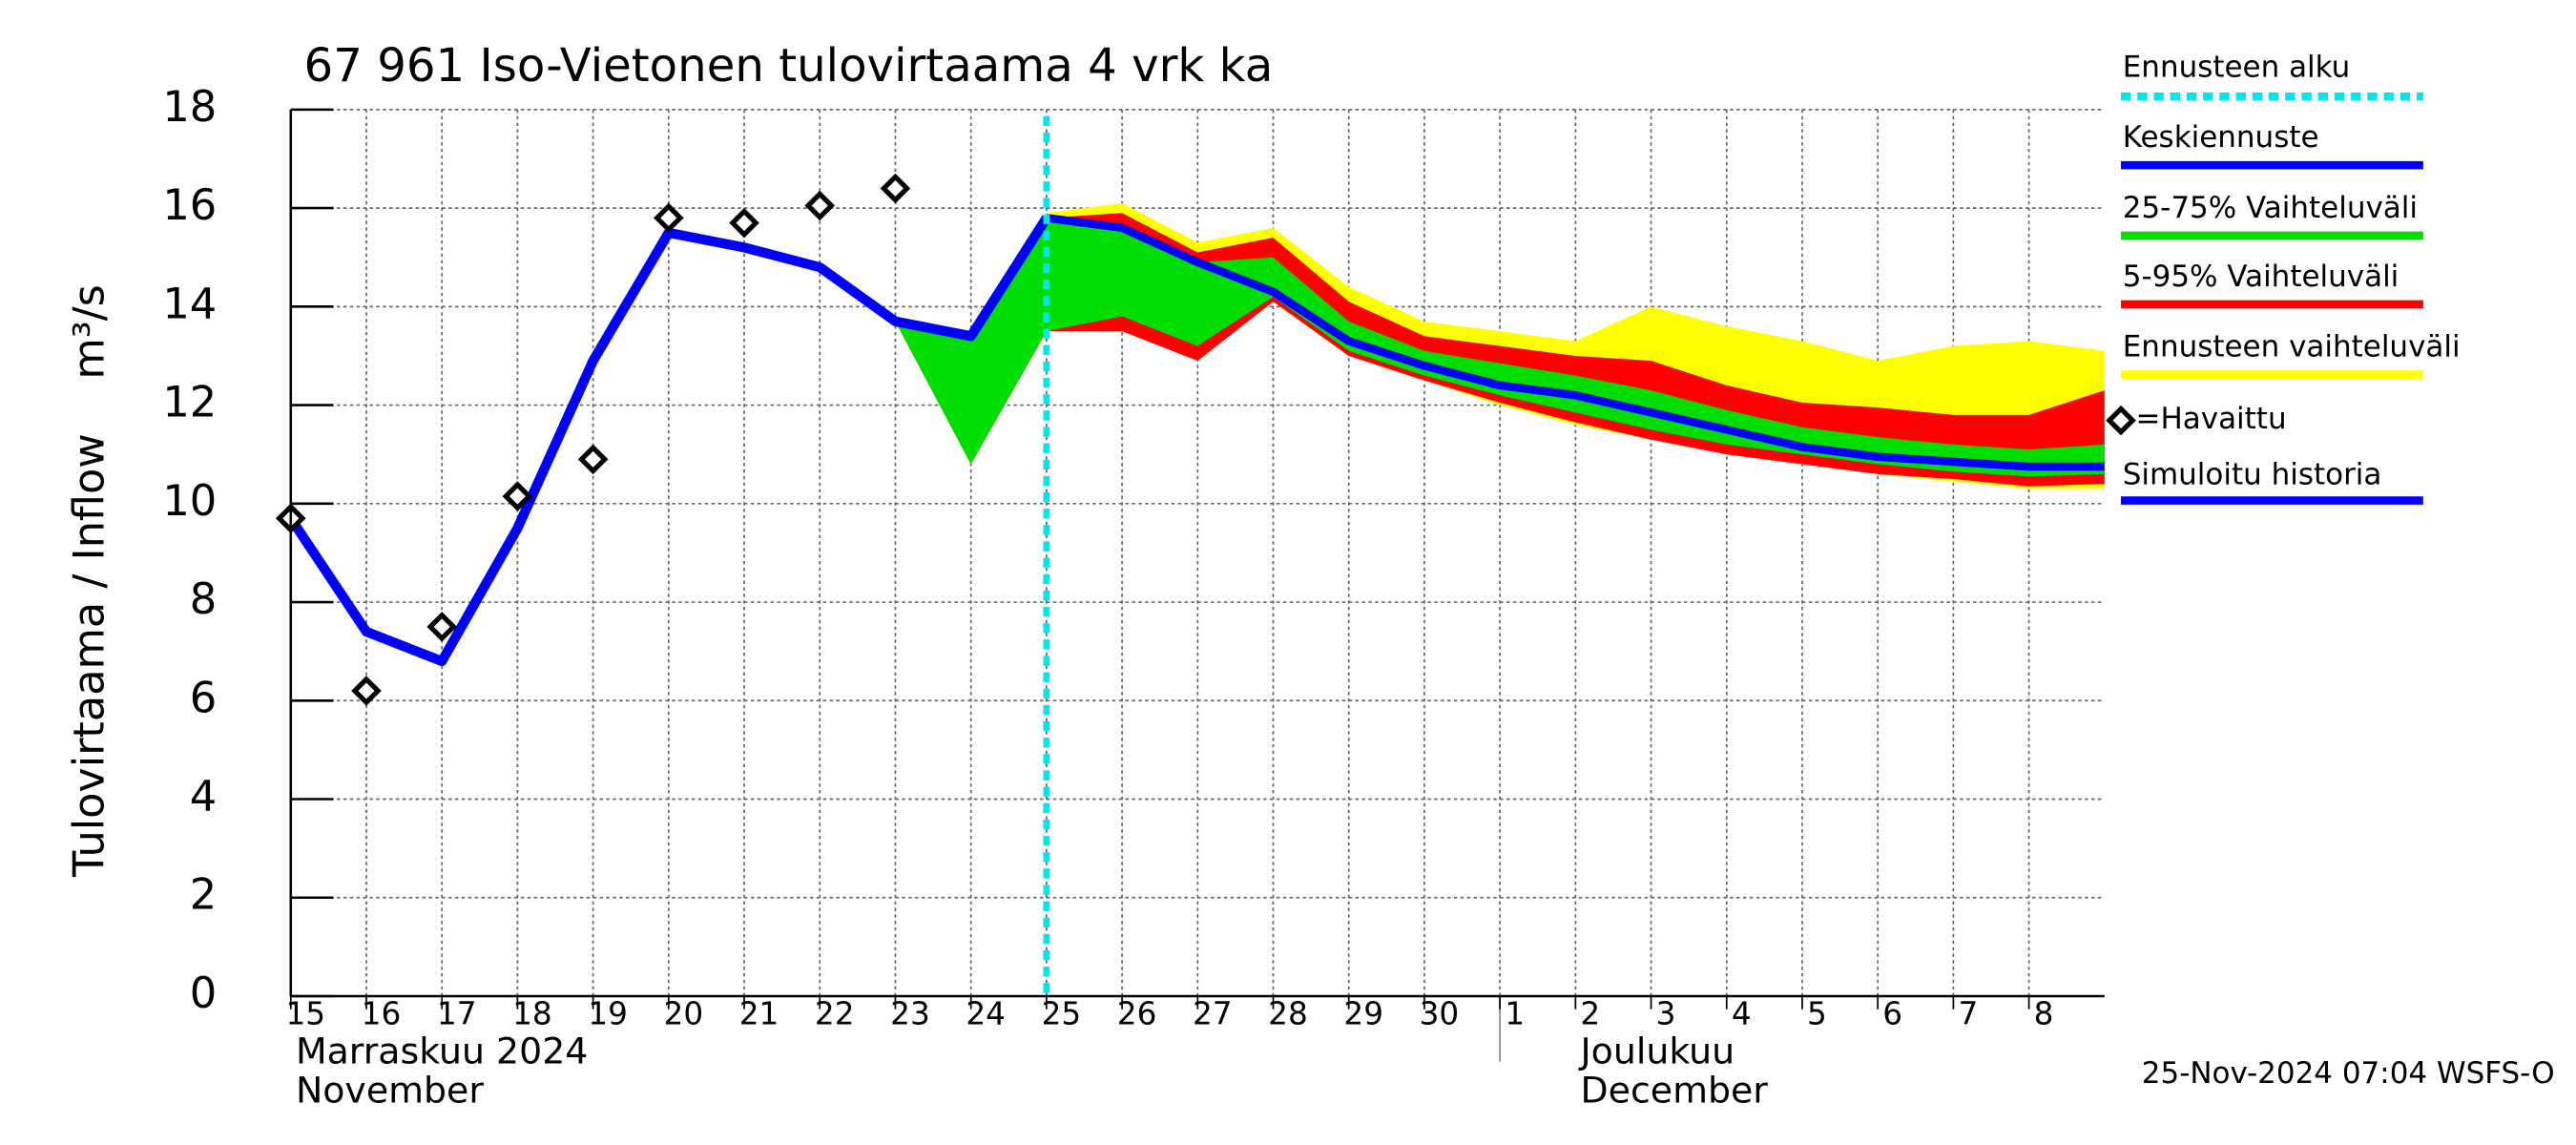 Image resolution: width=2576 pixels, height=1145 pixels. What do you see at coordinates (1657, 1051) in the screenshot?
I see `month-label: Joulukuu` at bounding box center [1657, 1051].